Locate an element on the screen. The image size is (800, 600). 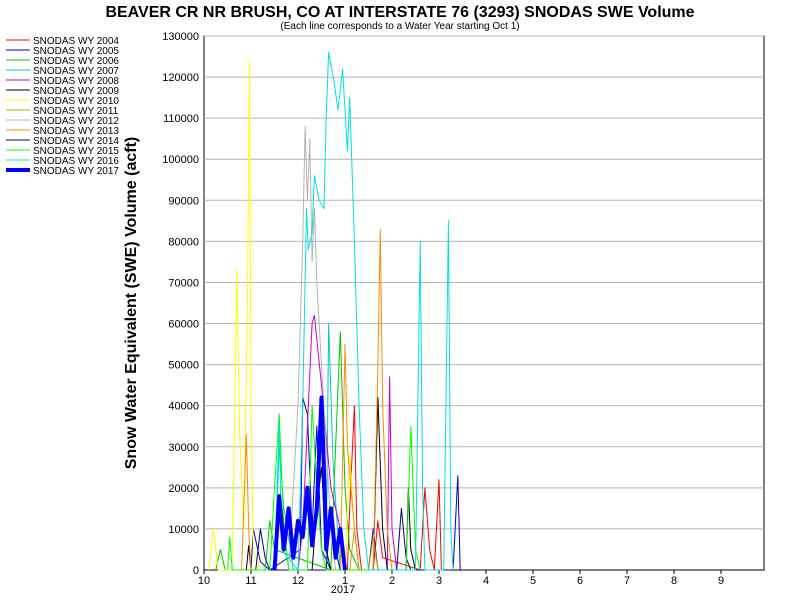
y-tick-label: 40000 is located at coordinates (183, 407).